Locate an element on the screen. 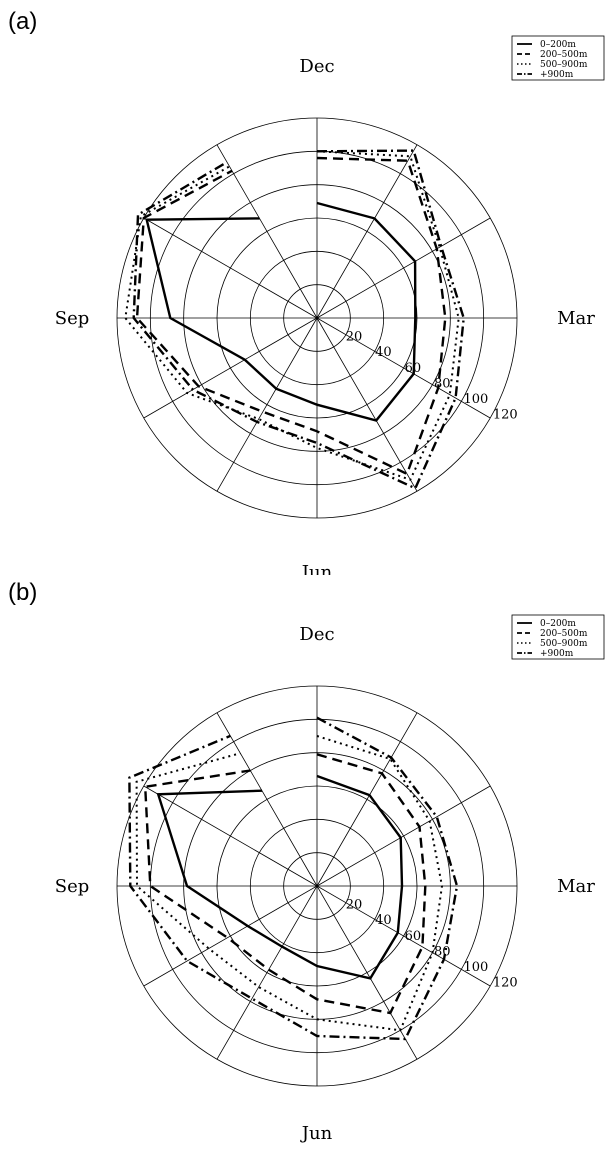  series-line-dotted is located at coordinates (289, 883).